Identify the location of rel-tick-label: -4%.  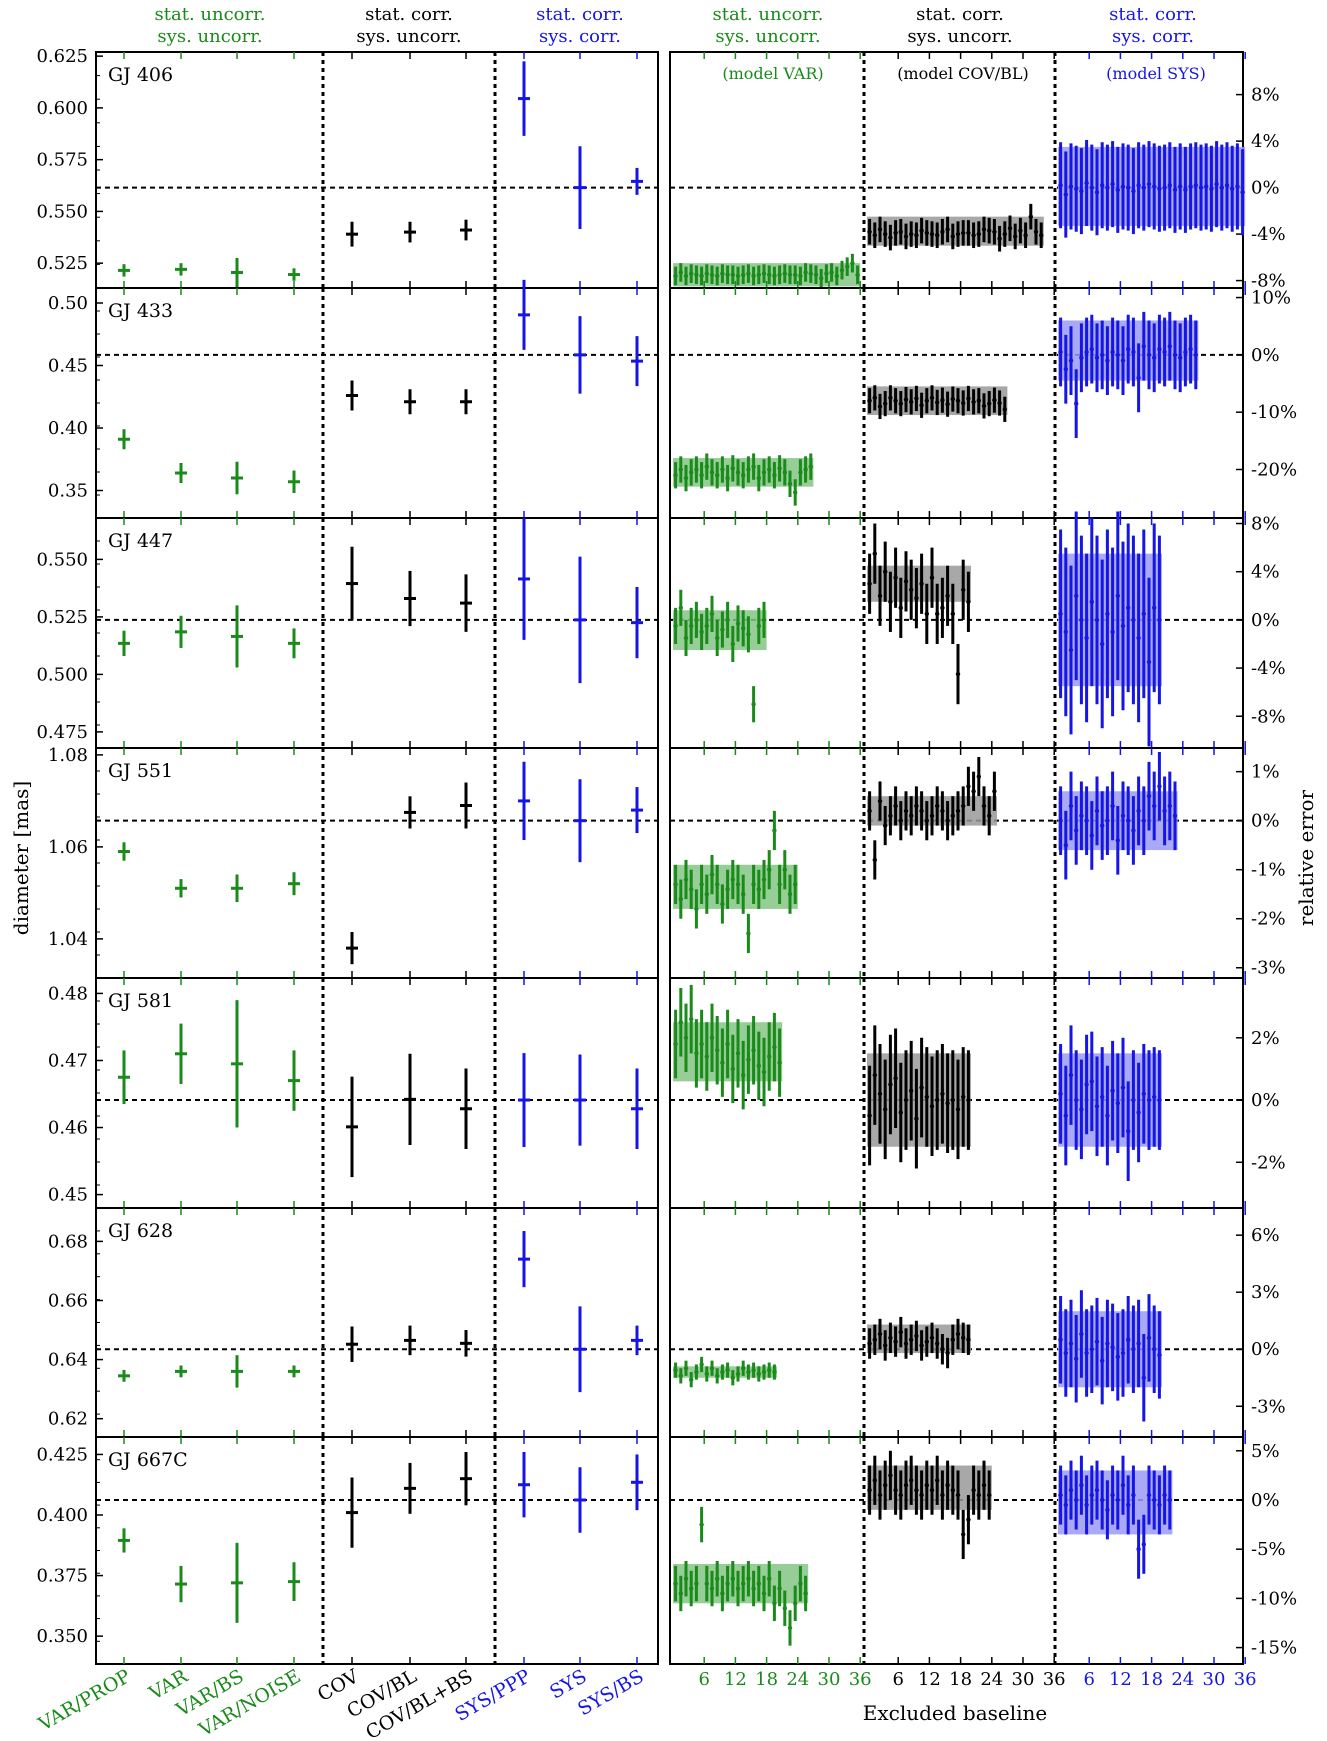
(1268, 234).